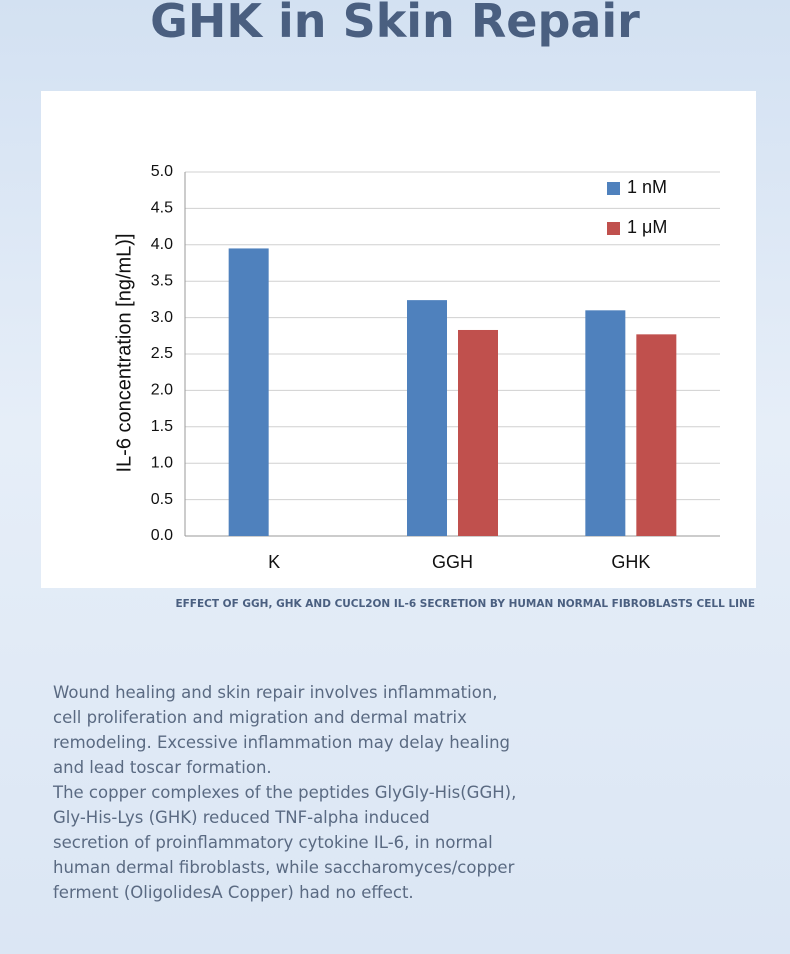 Image resolution: width=790 pixels, height=954 pixels. Describe the element at coordinates (162, 390) in the screenshot. I see `y-tick-label: 2.0` at that location.